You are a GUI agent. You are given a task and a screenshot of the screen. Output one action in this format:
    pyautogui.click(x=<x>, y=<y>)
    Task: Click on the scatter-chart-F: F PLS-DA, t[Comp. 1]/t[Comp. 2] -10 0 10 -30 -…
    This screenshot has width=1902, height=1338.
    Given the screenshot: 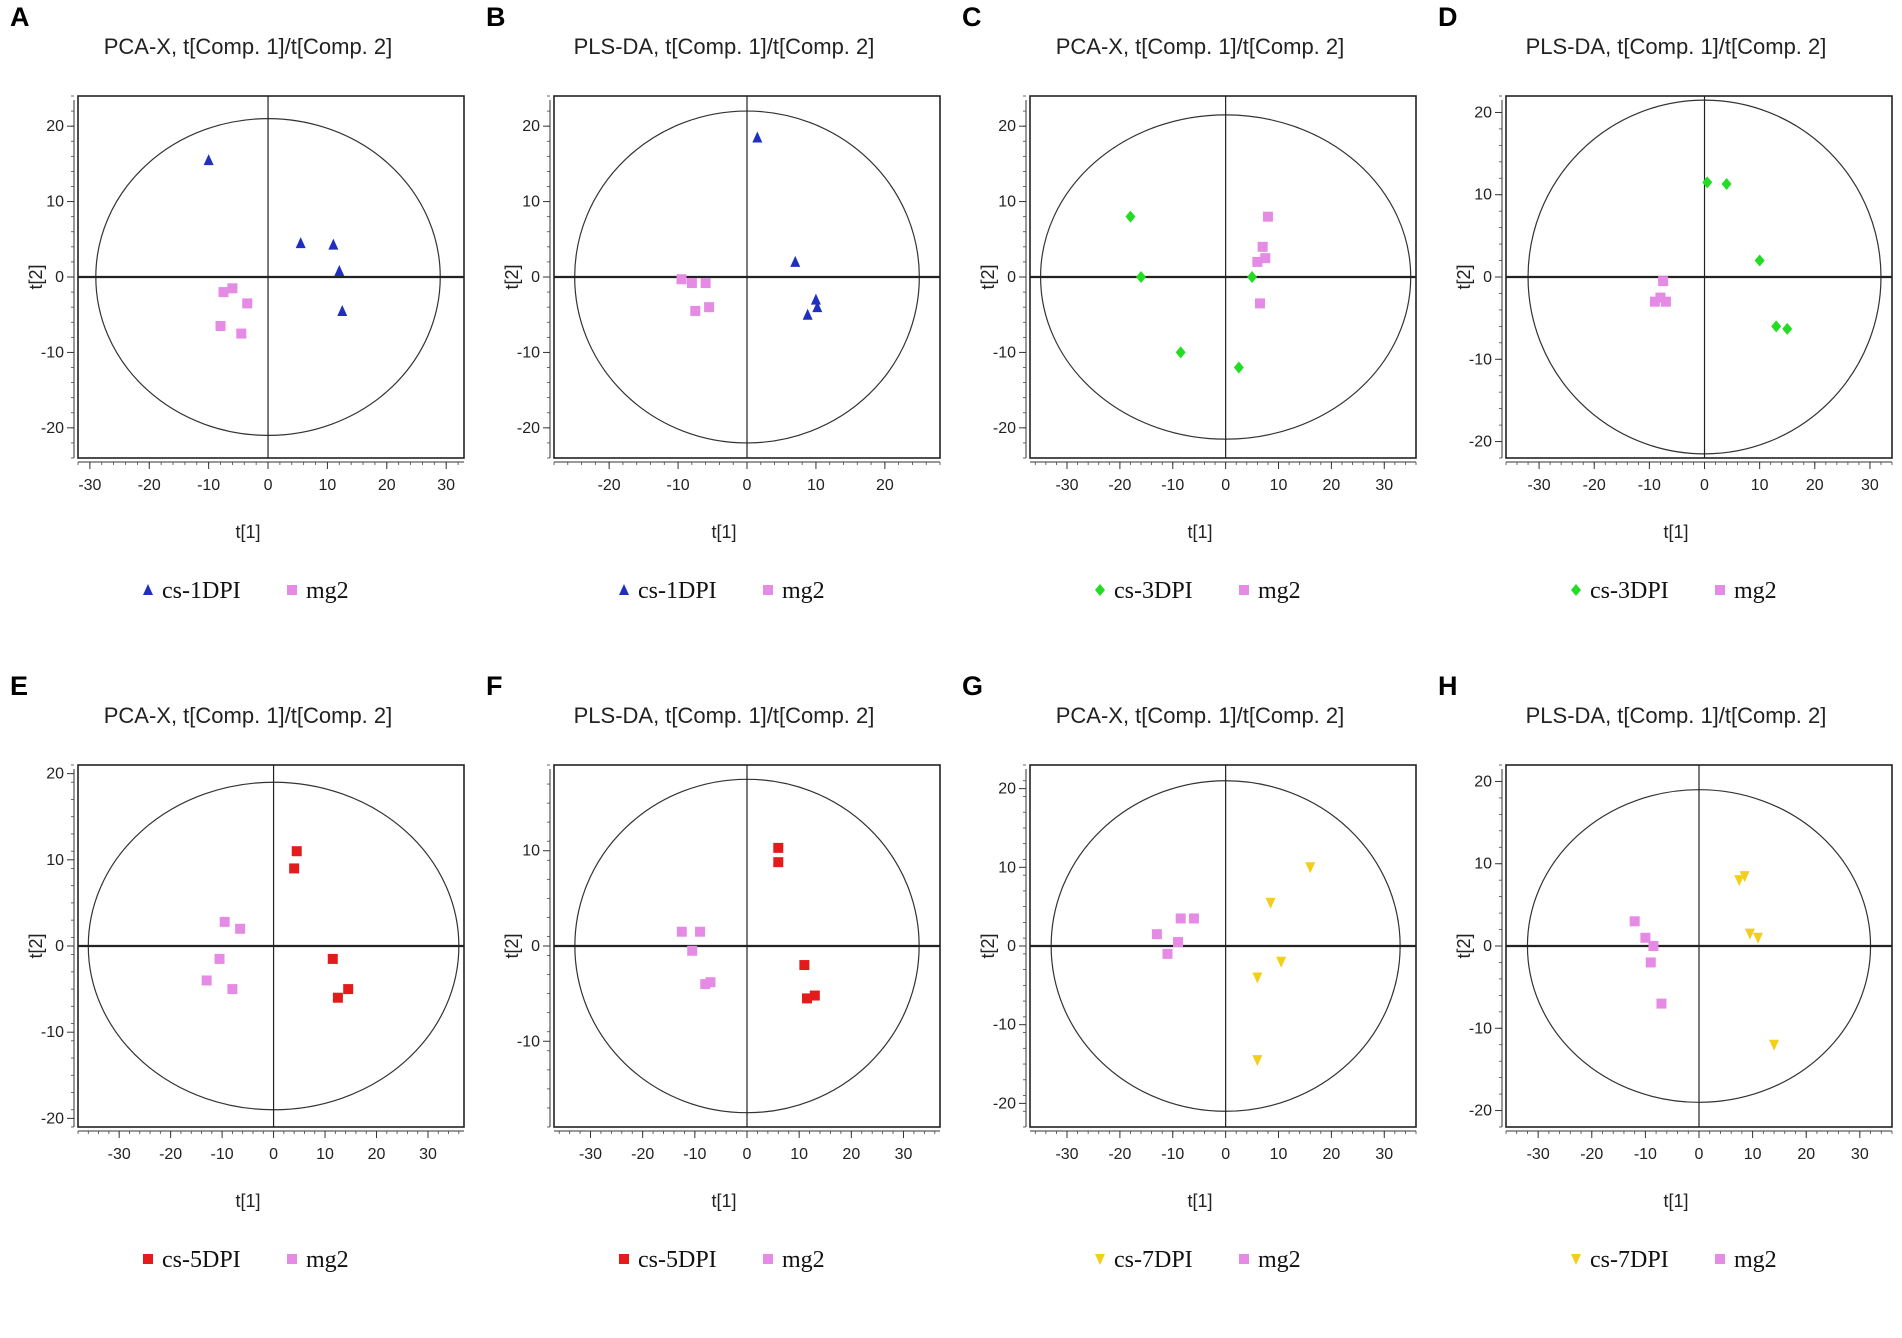 What is the action you would take?
    pyautogui.click(x=713, y=972)
    